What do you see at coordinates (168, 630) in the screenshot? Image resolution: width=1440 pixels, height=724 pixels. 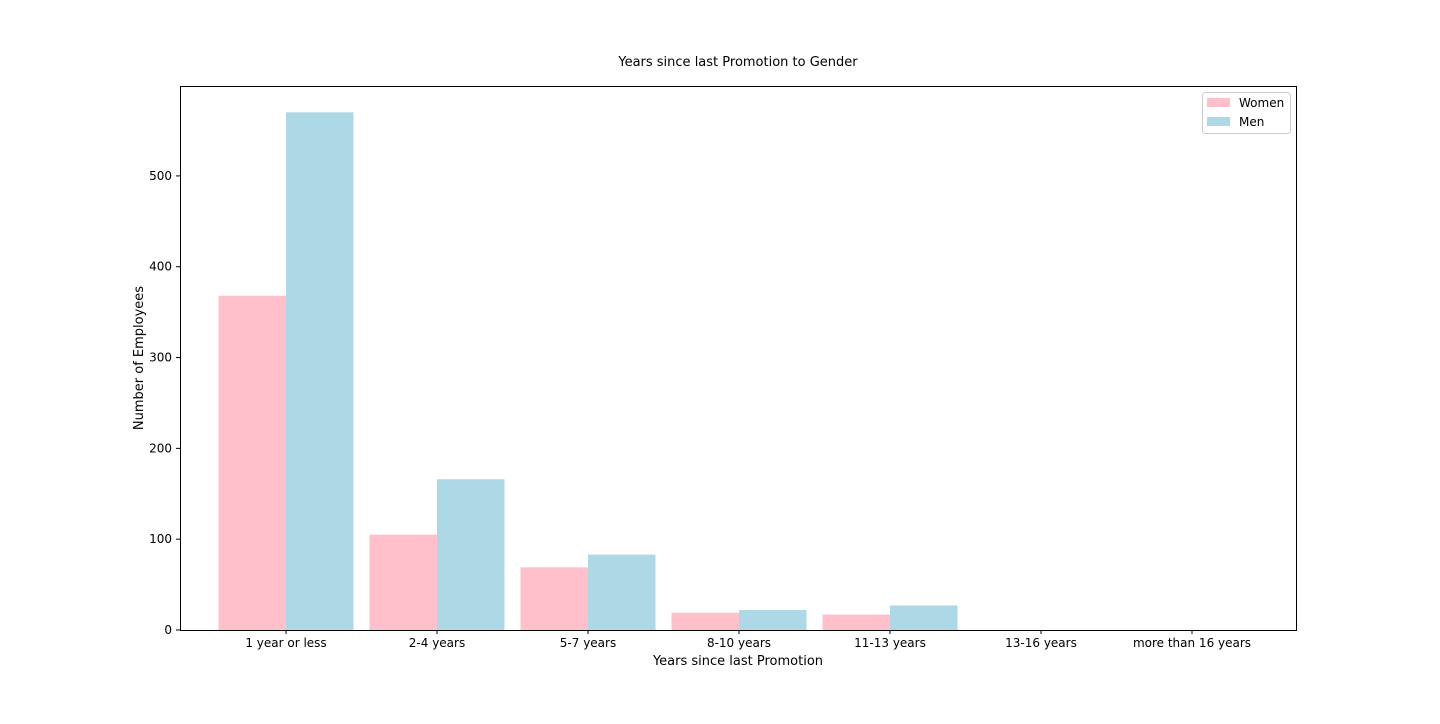 I see `y-tick-label: 0` at bounding box center [168, 630].